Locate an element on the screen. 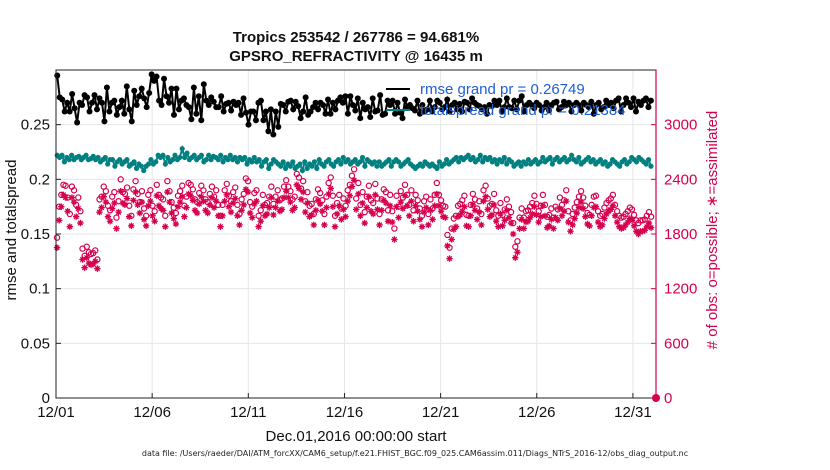 This screenshot has height=470, width=830. x-tick-label: 12/16 is located at coordinates (345, 412).